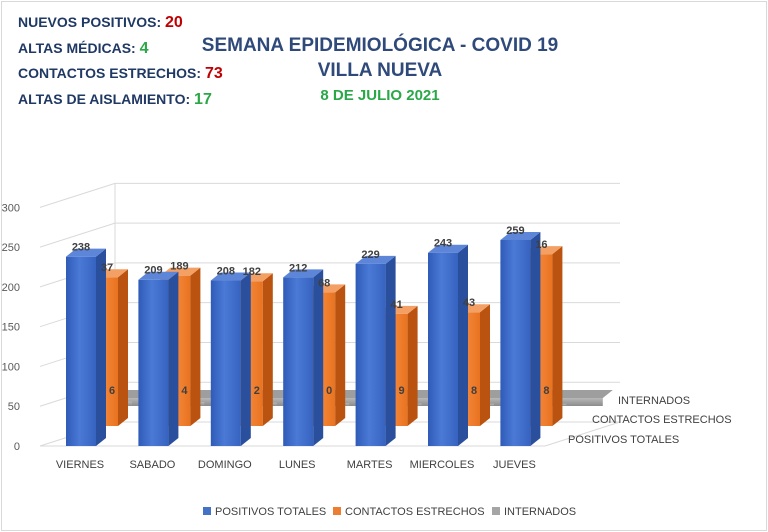 The height and width of the screenshot is (532, 768). Describe the element at coordinates (442, 465) in the screenshot. I see `x-category-label: MIERCOLES` at that location.